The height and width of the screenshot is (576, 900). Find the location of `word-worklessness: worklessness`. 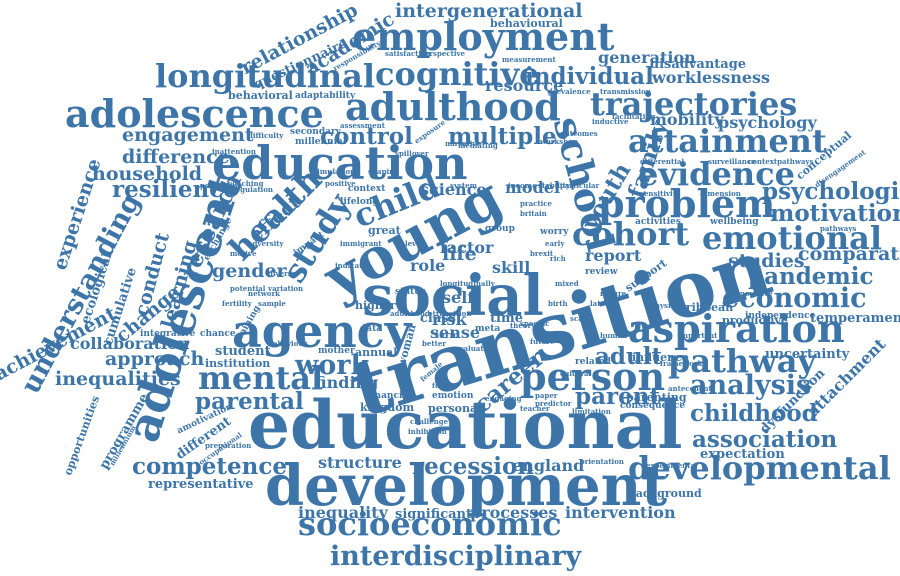

word-worklessness: worklessness is located at coordinates (711, 77).